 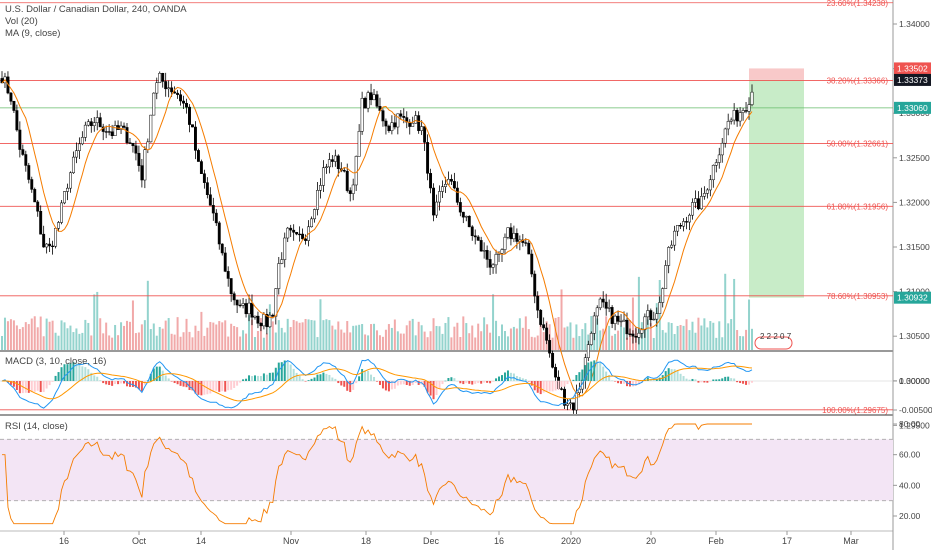 I want to click on rsi-tick-label: 60.00, so click(x=910, y=455).